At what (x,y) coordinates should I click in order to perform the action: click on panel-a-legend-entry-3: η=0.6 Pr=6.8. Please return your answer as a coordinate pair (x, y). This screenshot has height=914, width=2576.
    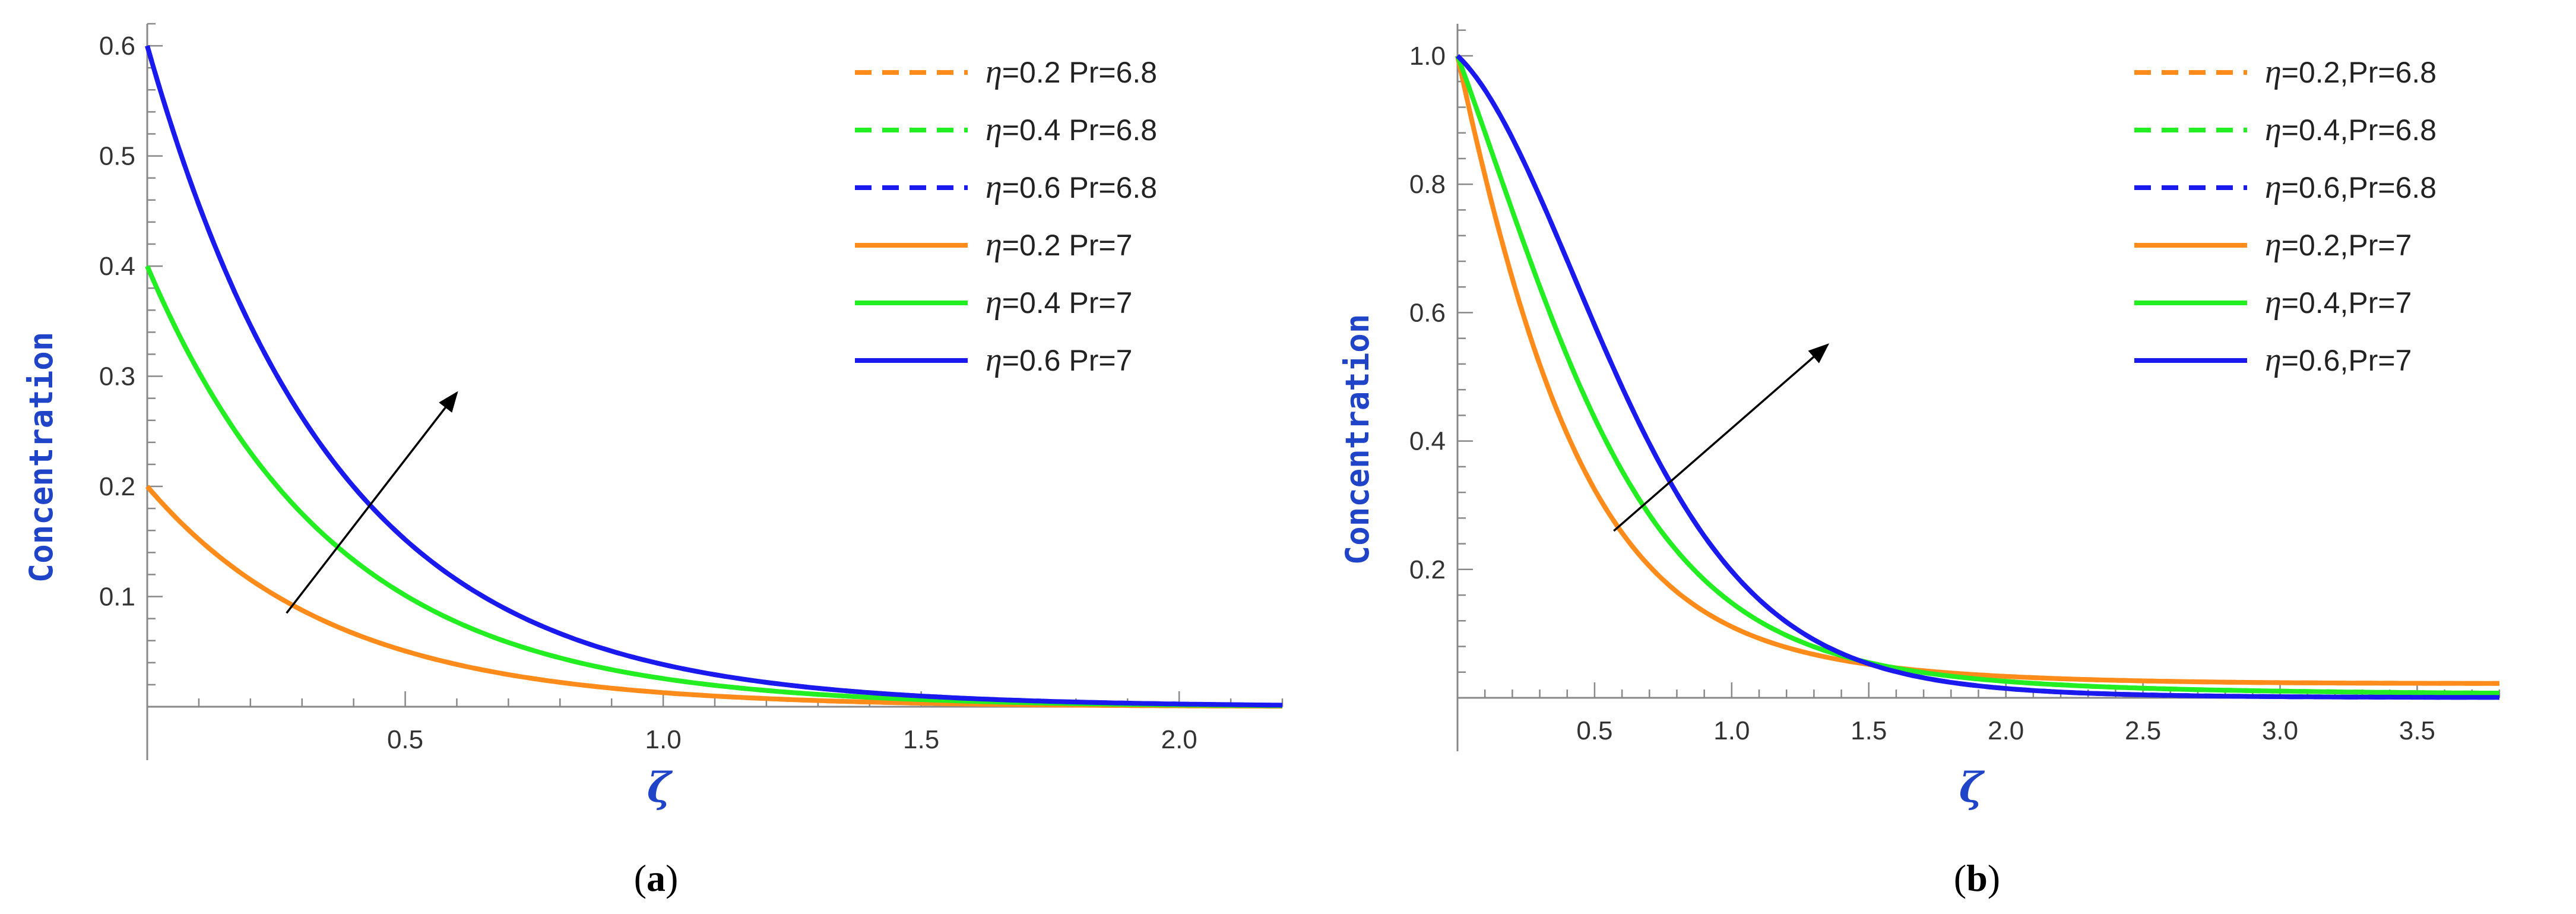
    Looking at the image, I should click on (1071, 187).